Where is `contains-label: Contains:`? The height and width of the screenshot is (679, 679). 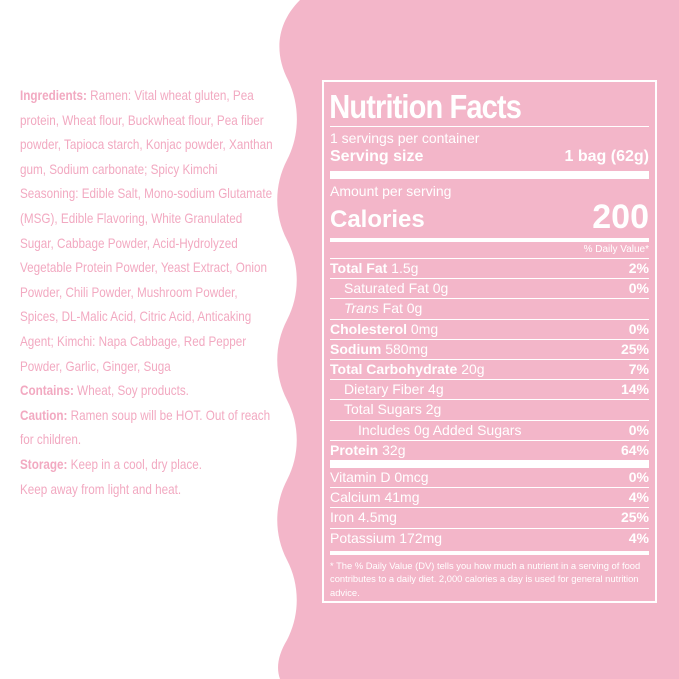 contains-label: Contains: is located at coordinates (47, 391).